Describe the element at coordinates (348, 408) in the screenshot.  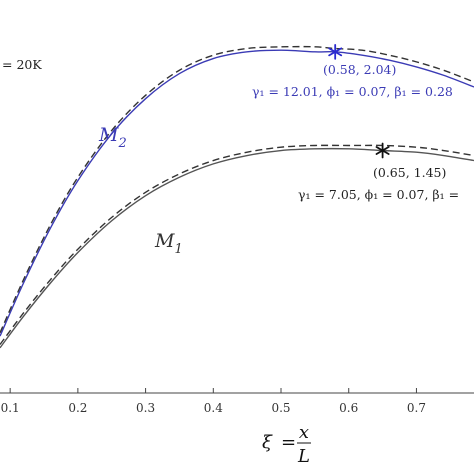
I see `x-tick-label: 0.6` at that location.